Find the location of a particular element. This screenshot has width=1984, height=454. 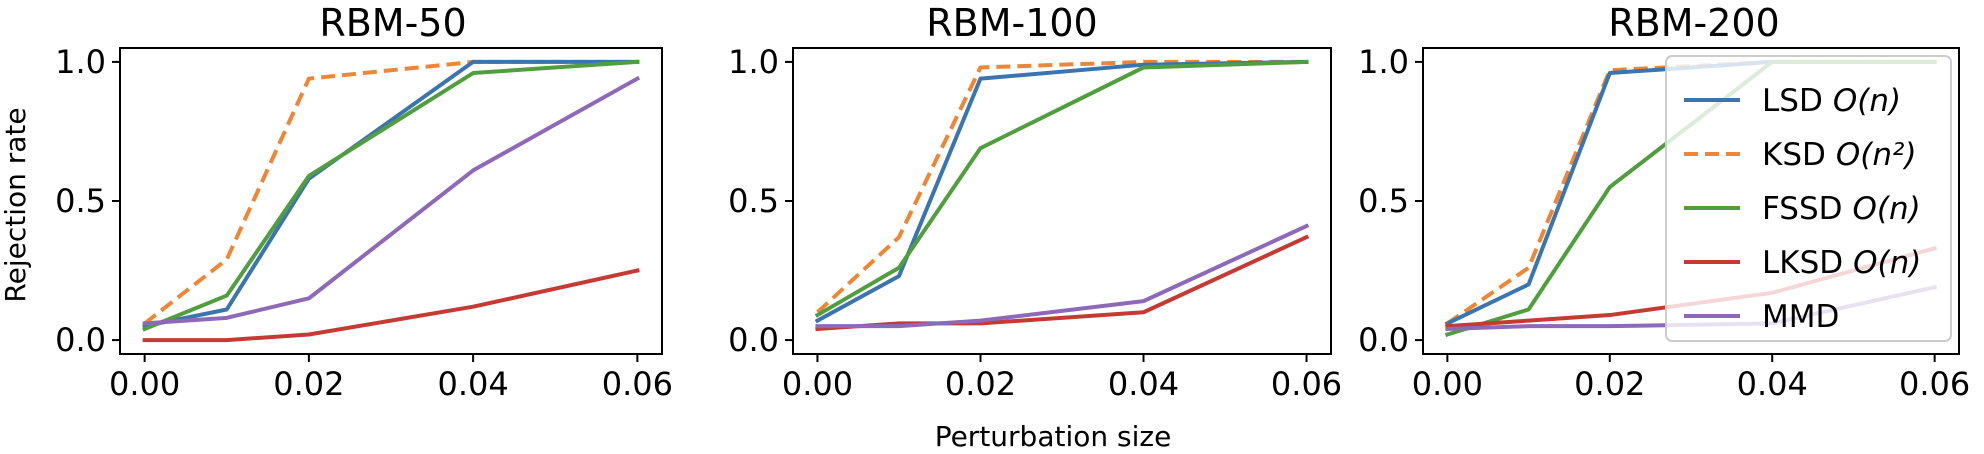

legend-box is located at coordinates (1808, 198).